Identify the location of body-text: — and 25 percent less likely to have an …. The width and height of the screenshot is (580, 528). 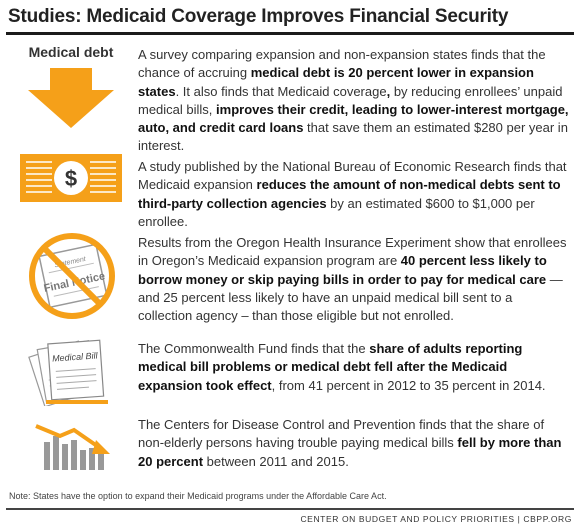
(350, 297).